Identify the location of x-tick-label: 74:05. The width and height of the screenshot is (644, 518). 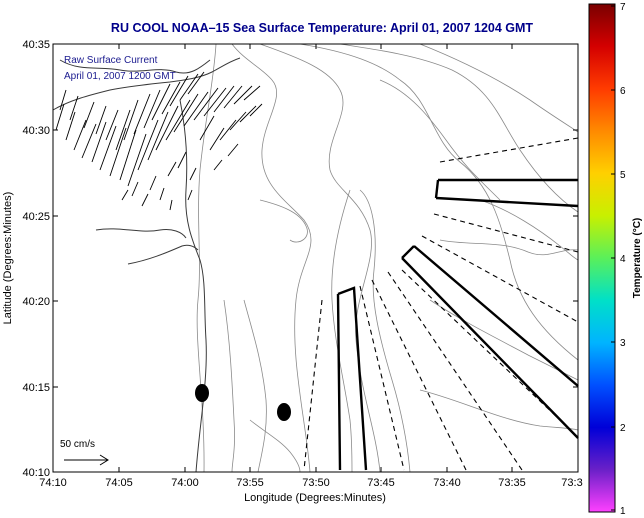
(119, 483).